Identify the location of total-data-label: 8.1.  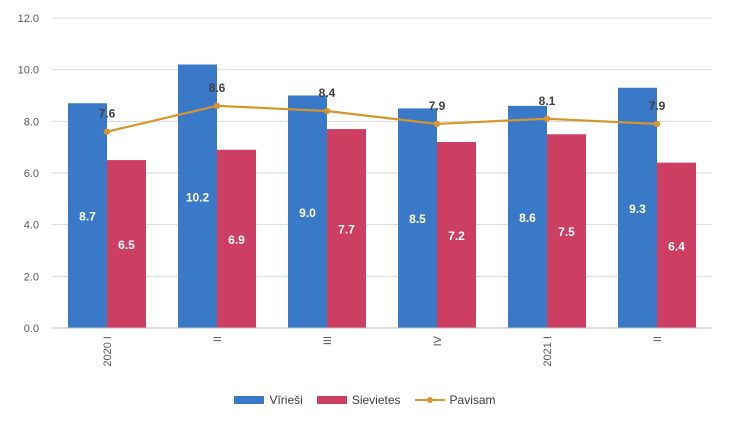
(547, 101).